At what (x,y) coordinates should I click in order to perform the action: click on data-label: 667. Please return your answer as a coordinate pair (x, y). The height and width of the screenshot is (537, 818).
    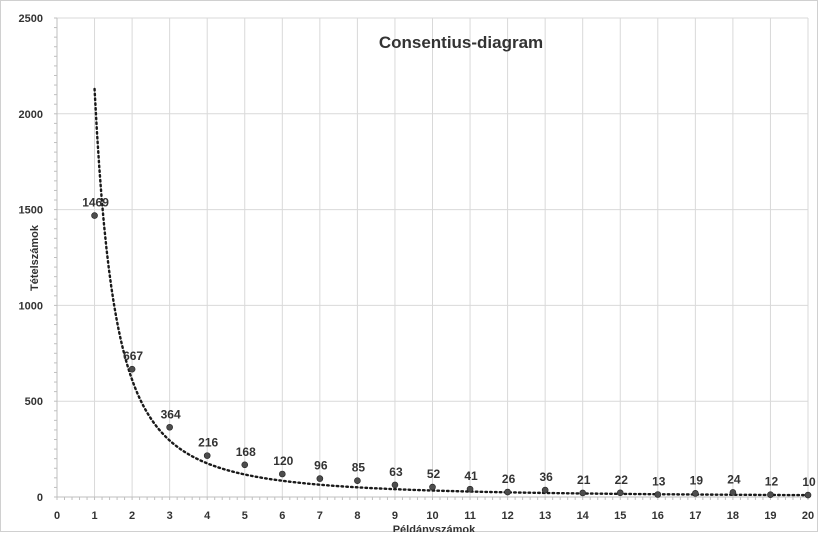
    Looking at the image, I should click on (133, 356).